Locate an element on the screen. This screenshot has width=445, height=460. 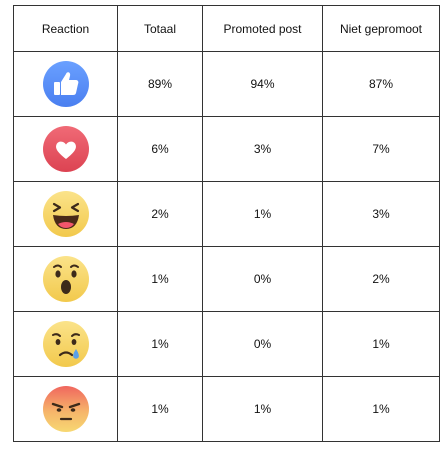
sad-icon is located at coordinates (65, 344).